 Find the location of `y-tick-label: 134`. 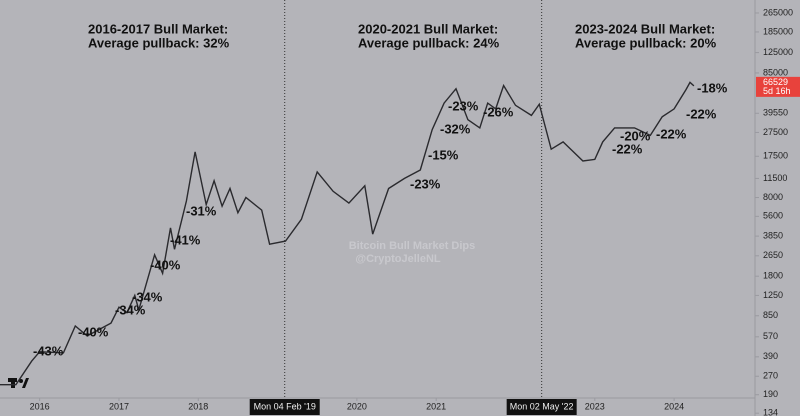

y-tick-label: 134 is located at coordinates (770, 412).